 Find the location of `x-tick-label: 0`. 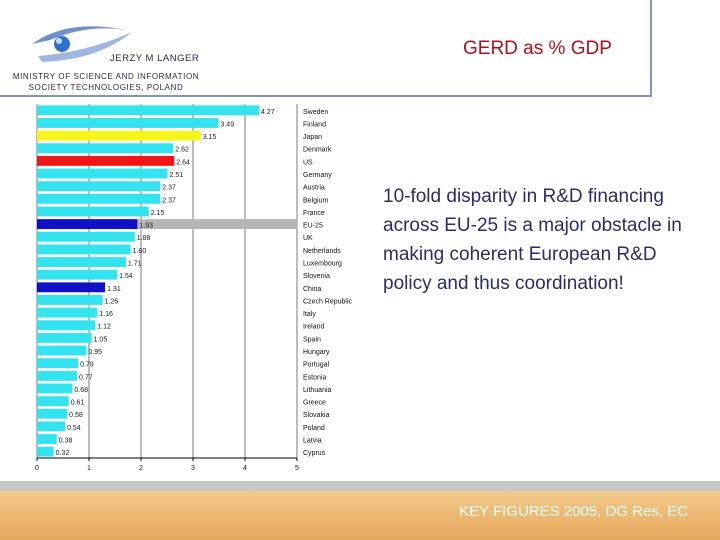

x-tick-label: 0 is located at coordinates (37, 468).